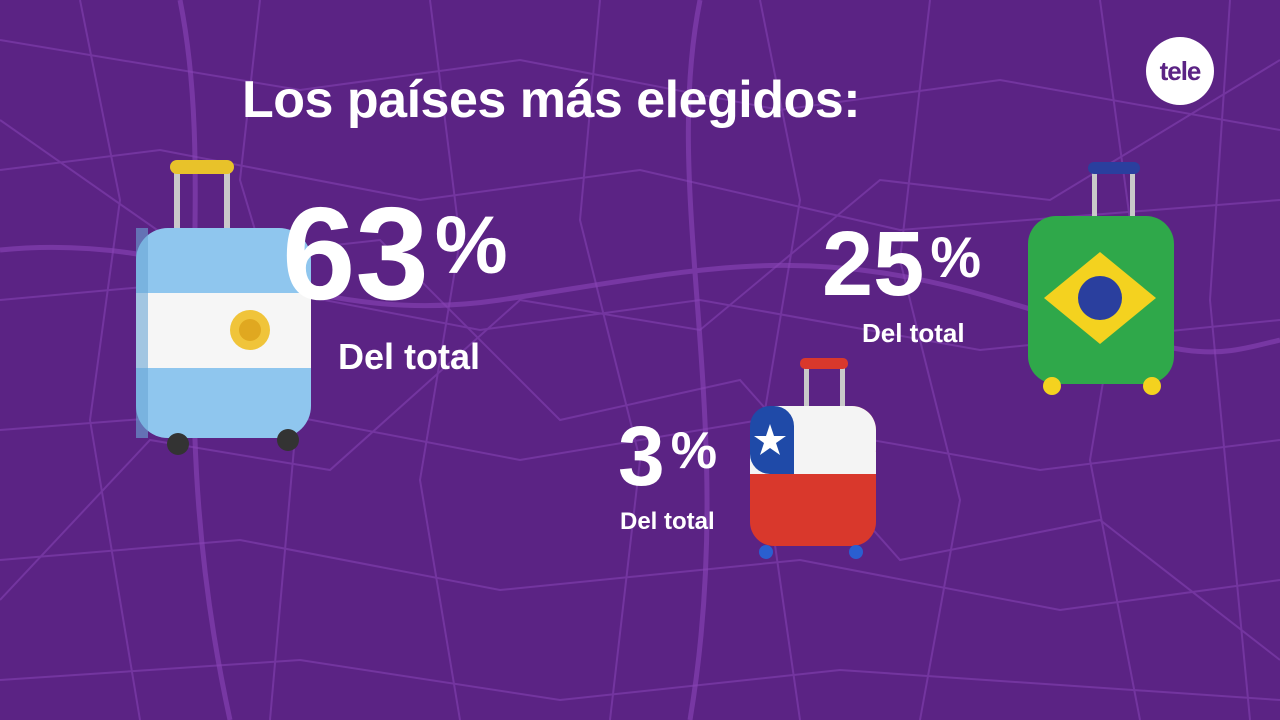 Image resolution: width=1280 pixels, height=720 pixels. Describe the element at coordinates (223, 307) in the screenshot. I see `suitcase-argentina-flag-icon` at that location.